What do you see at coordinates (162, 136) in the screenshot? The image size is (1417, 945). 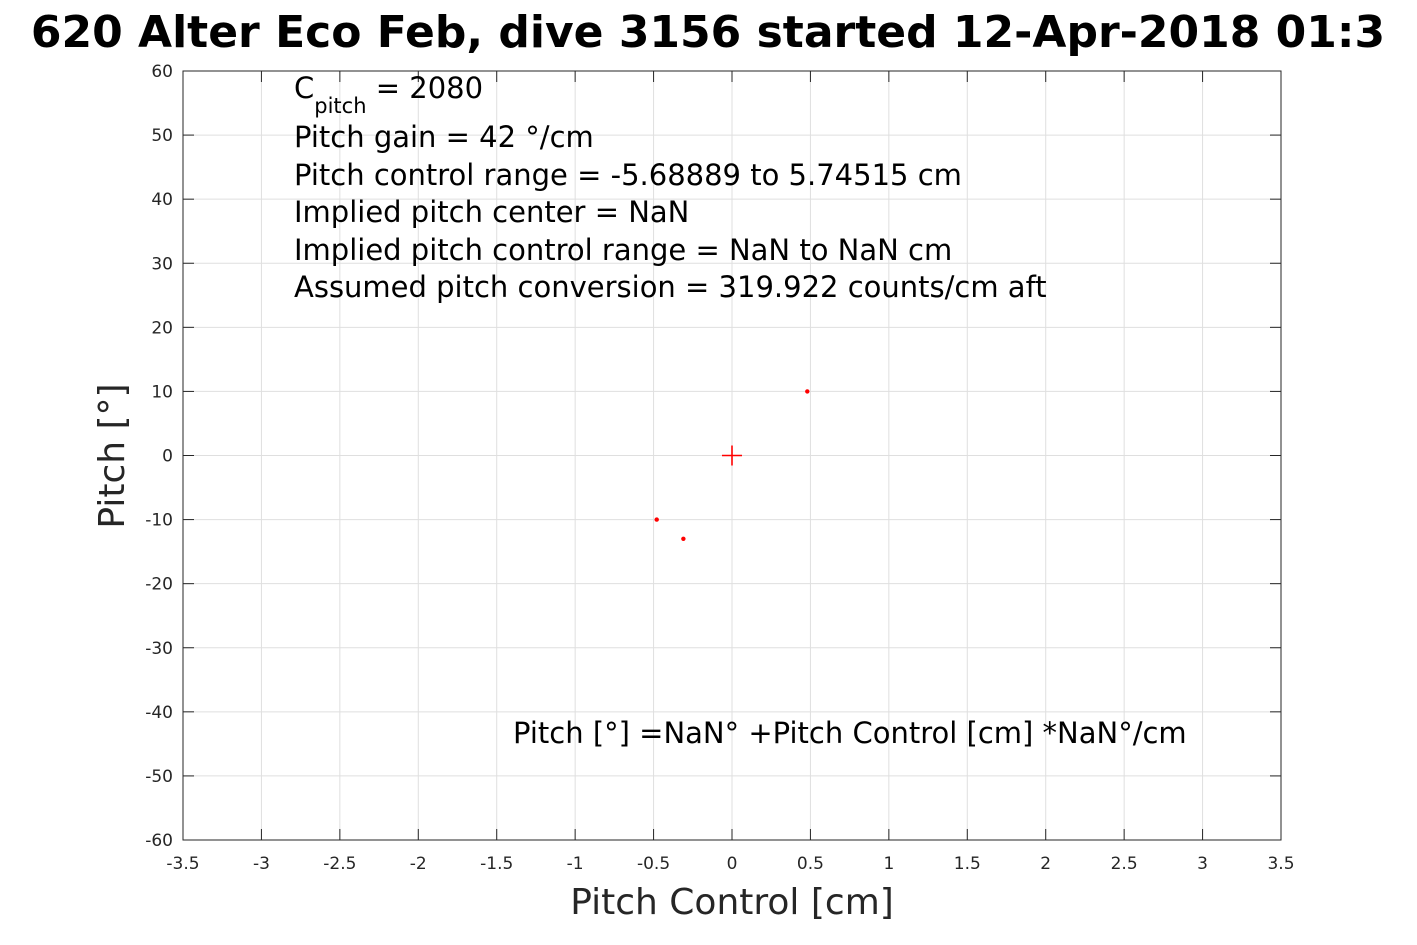 I see `y-tick-label: 50` at bounding box center [162, 136].